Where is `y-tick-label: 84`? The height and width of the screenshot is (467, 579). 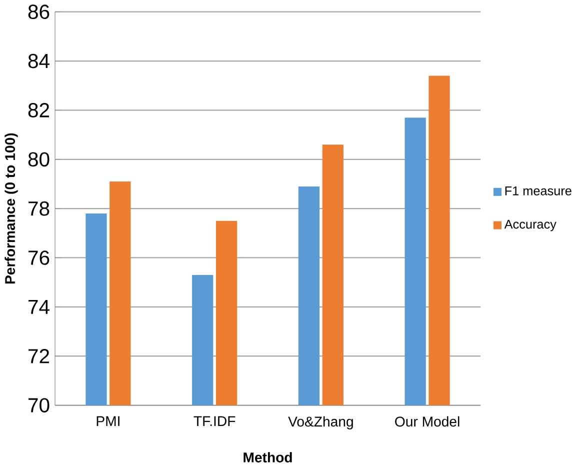 y-tick-label: 84 is located at coordinates (39, 61).